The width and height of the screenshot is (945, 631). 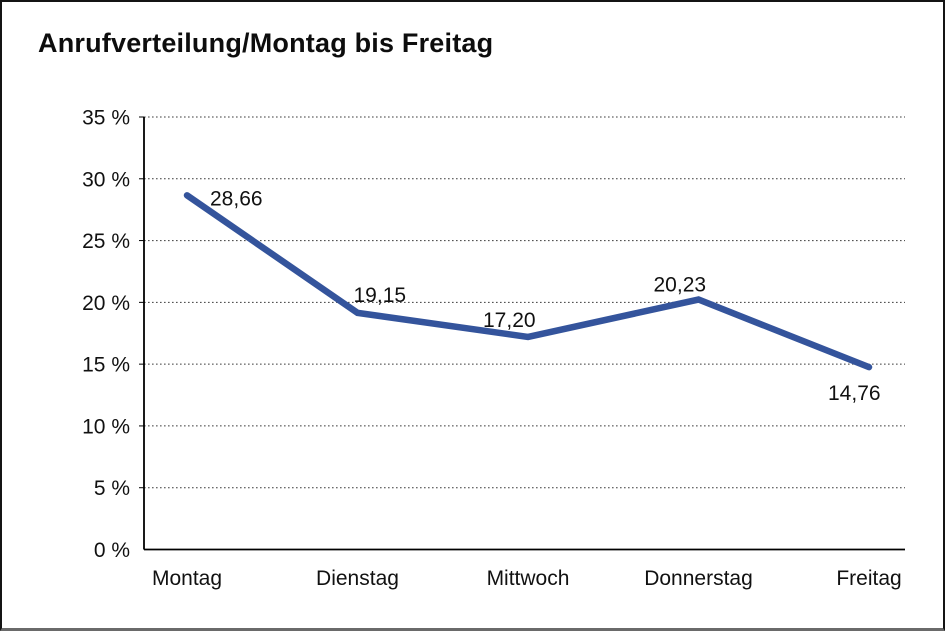 What do you see at coordinates (106, 365) in the screenshot?
I see `y-tick-label: 15 %` at bounding box center [106, 365].